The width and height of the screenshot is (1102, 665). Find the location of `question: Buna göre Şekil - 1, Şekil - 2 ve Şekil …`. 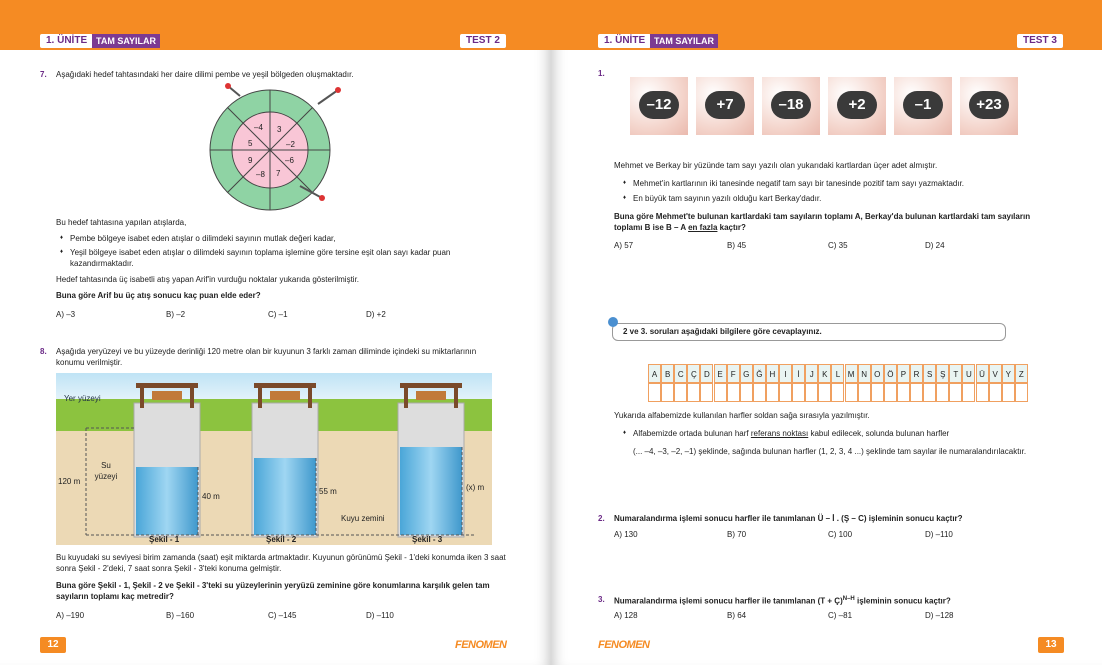

question: Buna göre Şekil - 1, Şekil - 2 ve Şekil … is located at coordinates (273, 591).